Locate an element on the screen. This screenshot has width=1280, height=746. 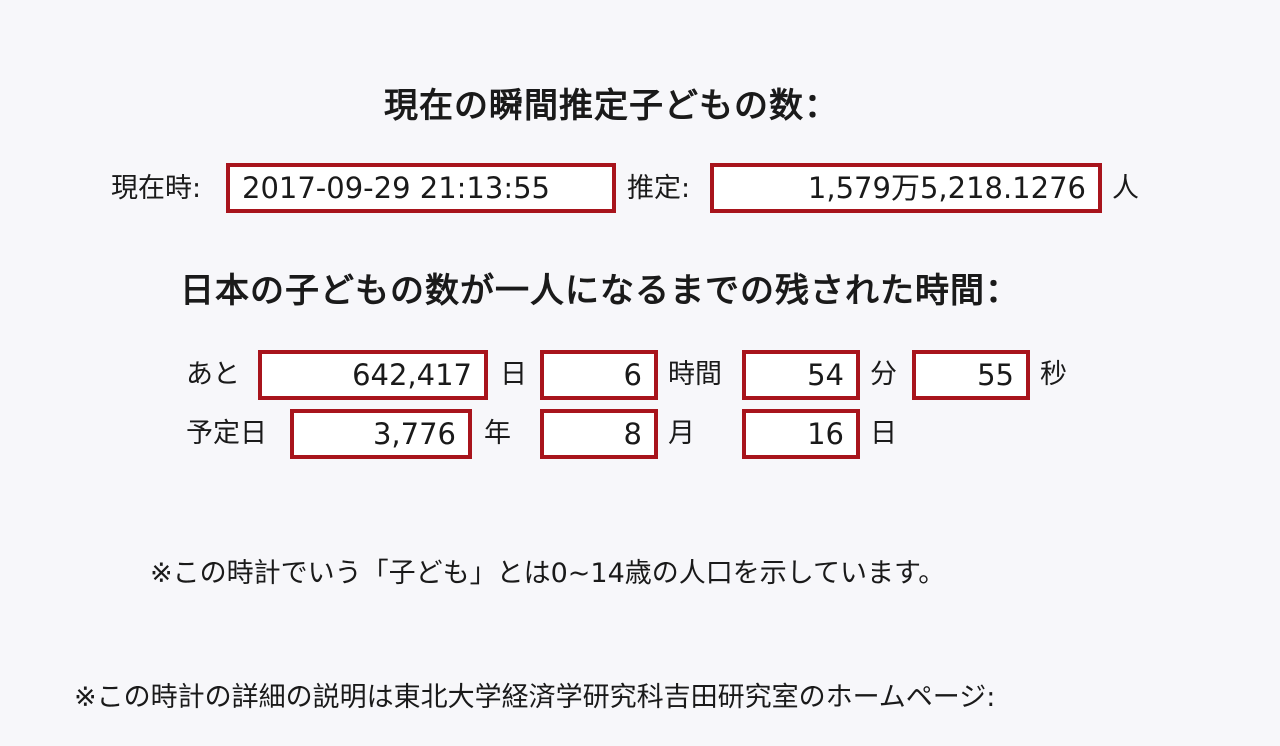
estimate-label: 推定: is located at coordinates (659, 188).